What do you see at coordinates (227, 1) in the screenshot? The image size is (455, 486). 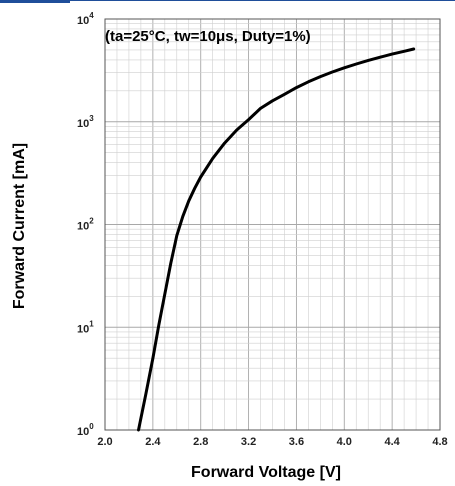 I see `top-rule` at bounding box center [227, 1].